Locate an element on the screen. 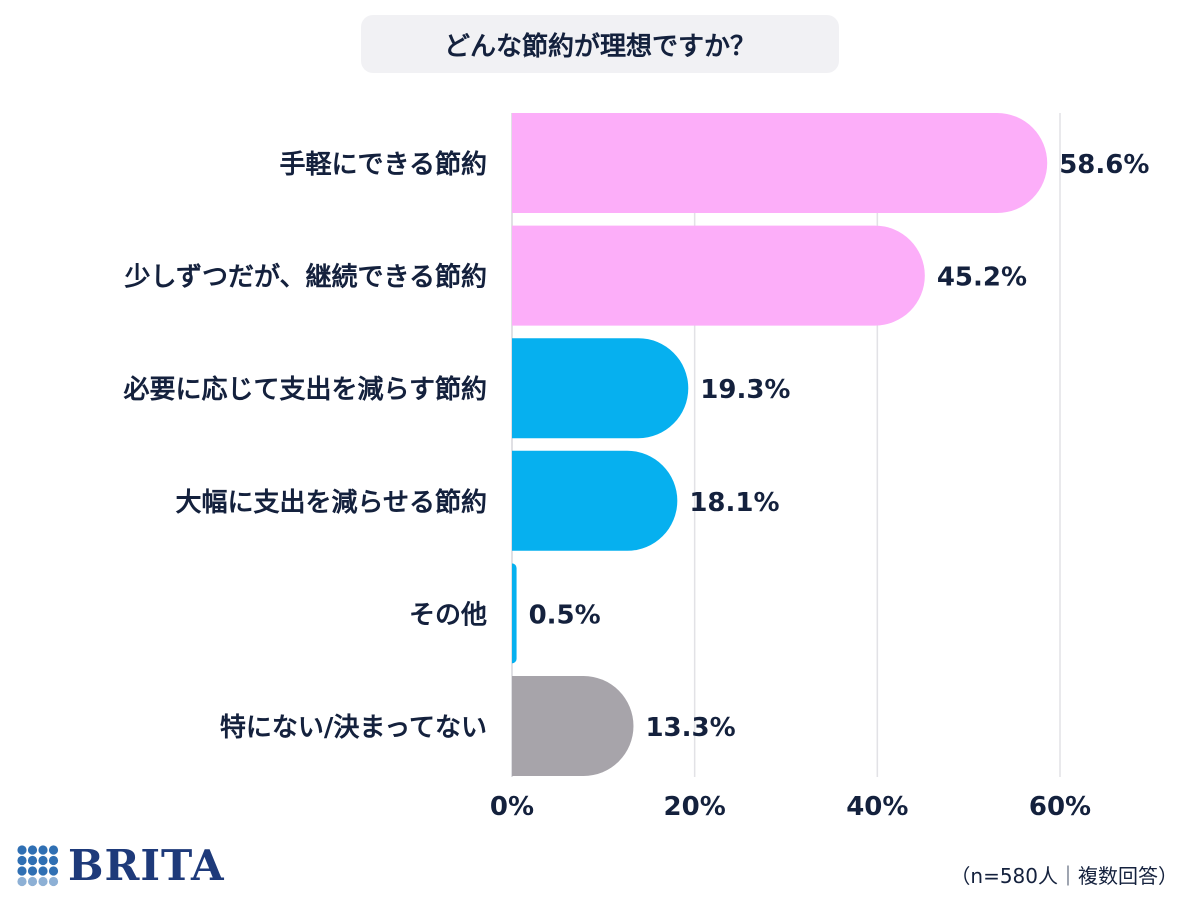 This screenshot has height=900, width=1200. category-label: 必要に応じて支出を減らす節約 is located at coordinates (305, 389).